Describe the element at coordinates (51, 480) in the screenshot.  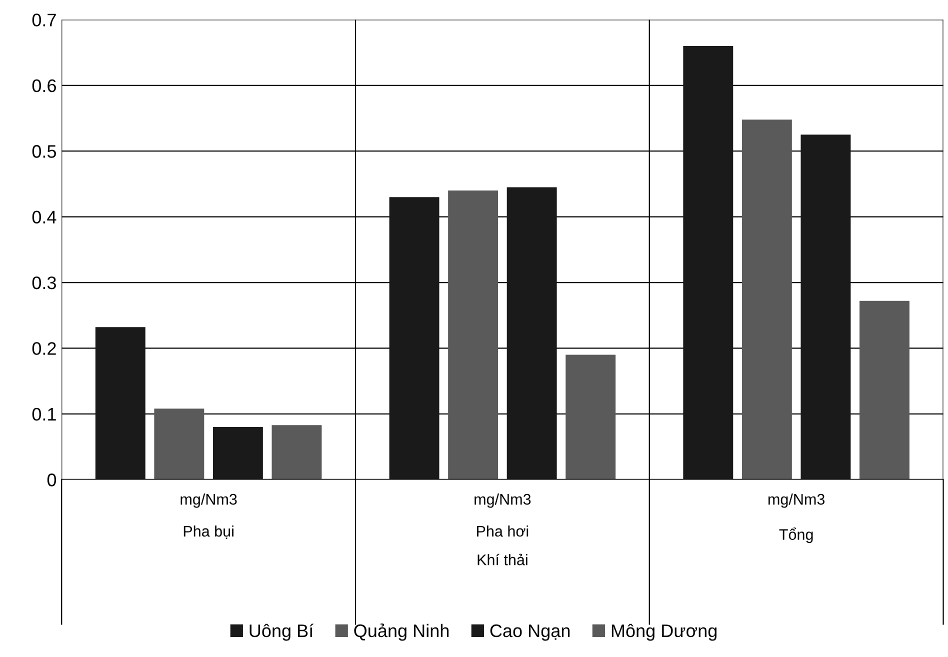
I see `y-tick-label: 0` at that location.